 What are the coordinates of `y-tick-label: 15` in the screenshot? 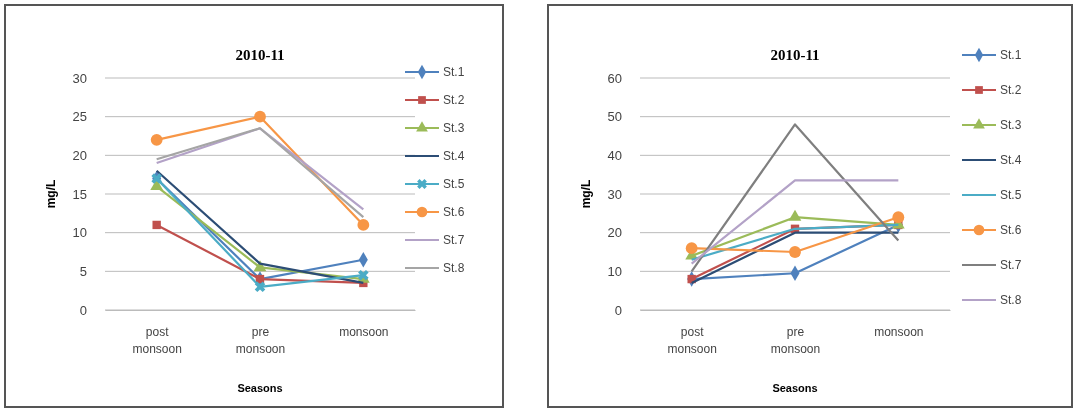 It's located at (79, 194).